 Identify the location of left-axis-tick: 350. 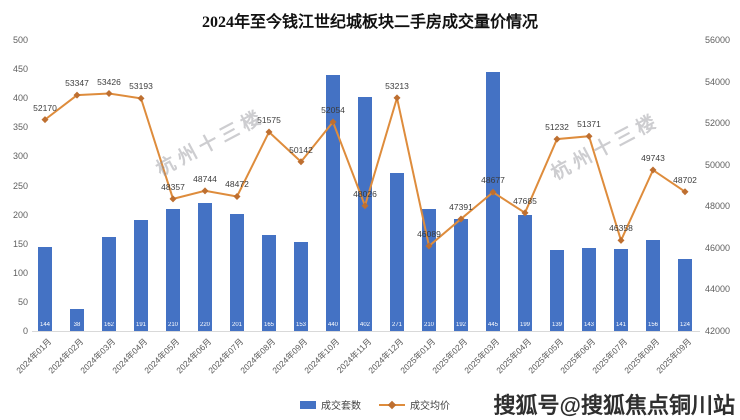
(20, 127).